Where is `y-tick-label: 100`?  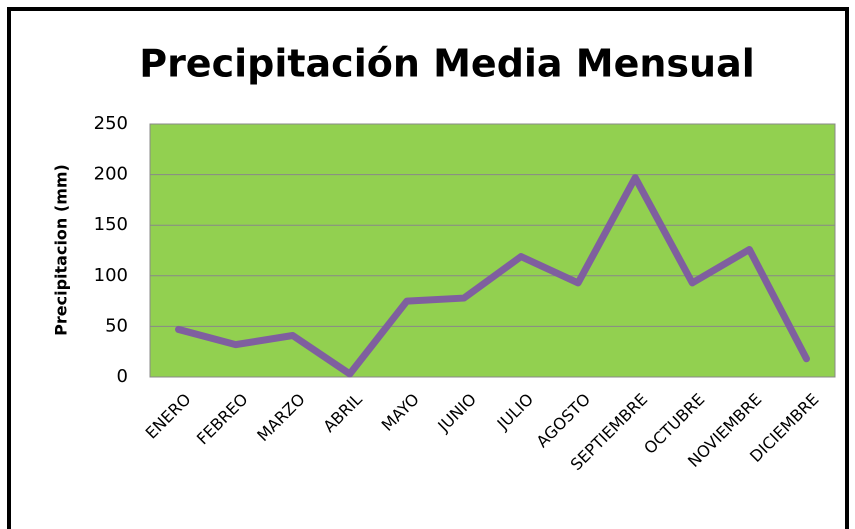
y-tick-label: 100 is located at coordinates (111, 275).